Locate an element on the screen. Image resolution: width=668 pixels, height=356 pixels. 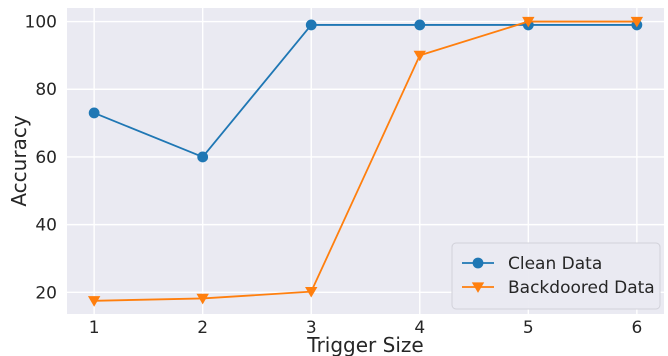
y-tick-label-100: 100 is located at coordinates (41, 23).